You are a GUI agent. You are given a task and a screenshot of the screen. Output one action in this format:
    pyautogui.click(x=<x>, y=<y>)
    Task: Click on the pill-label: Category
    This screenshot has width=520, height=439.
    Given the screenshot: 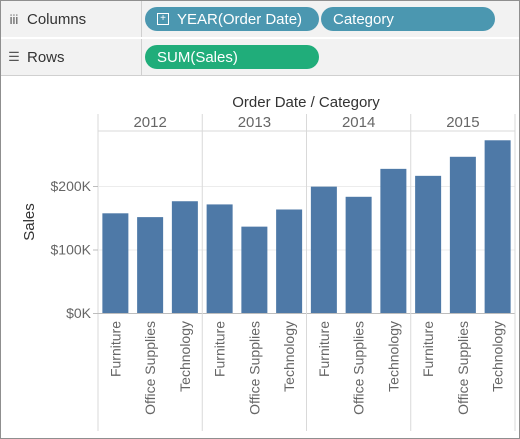 What is the action you would take?
    pyautogui.click(x=363, y=19)
    